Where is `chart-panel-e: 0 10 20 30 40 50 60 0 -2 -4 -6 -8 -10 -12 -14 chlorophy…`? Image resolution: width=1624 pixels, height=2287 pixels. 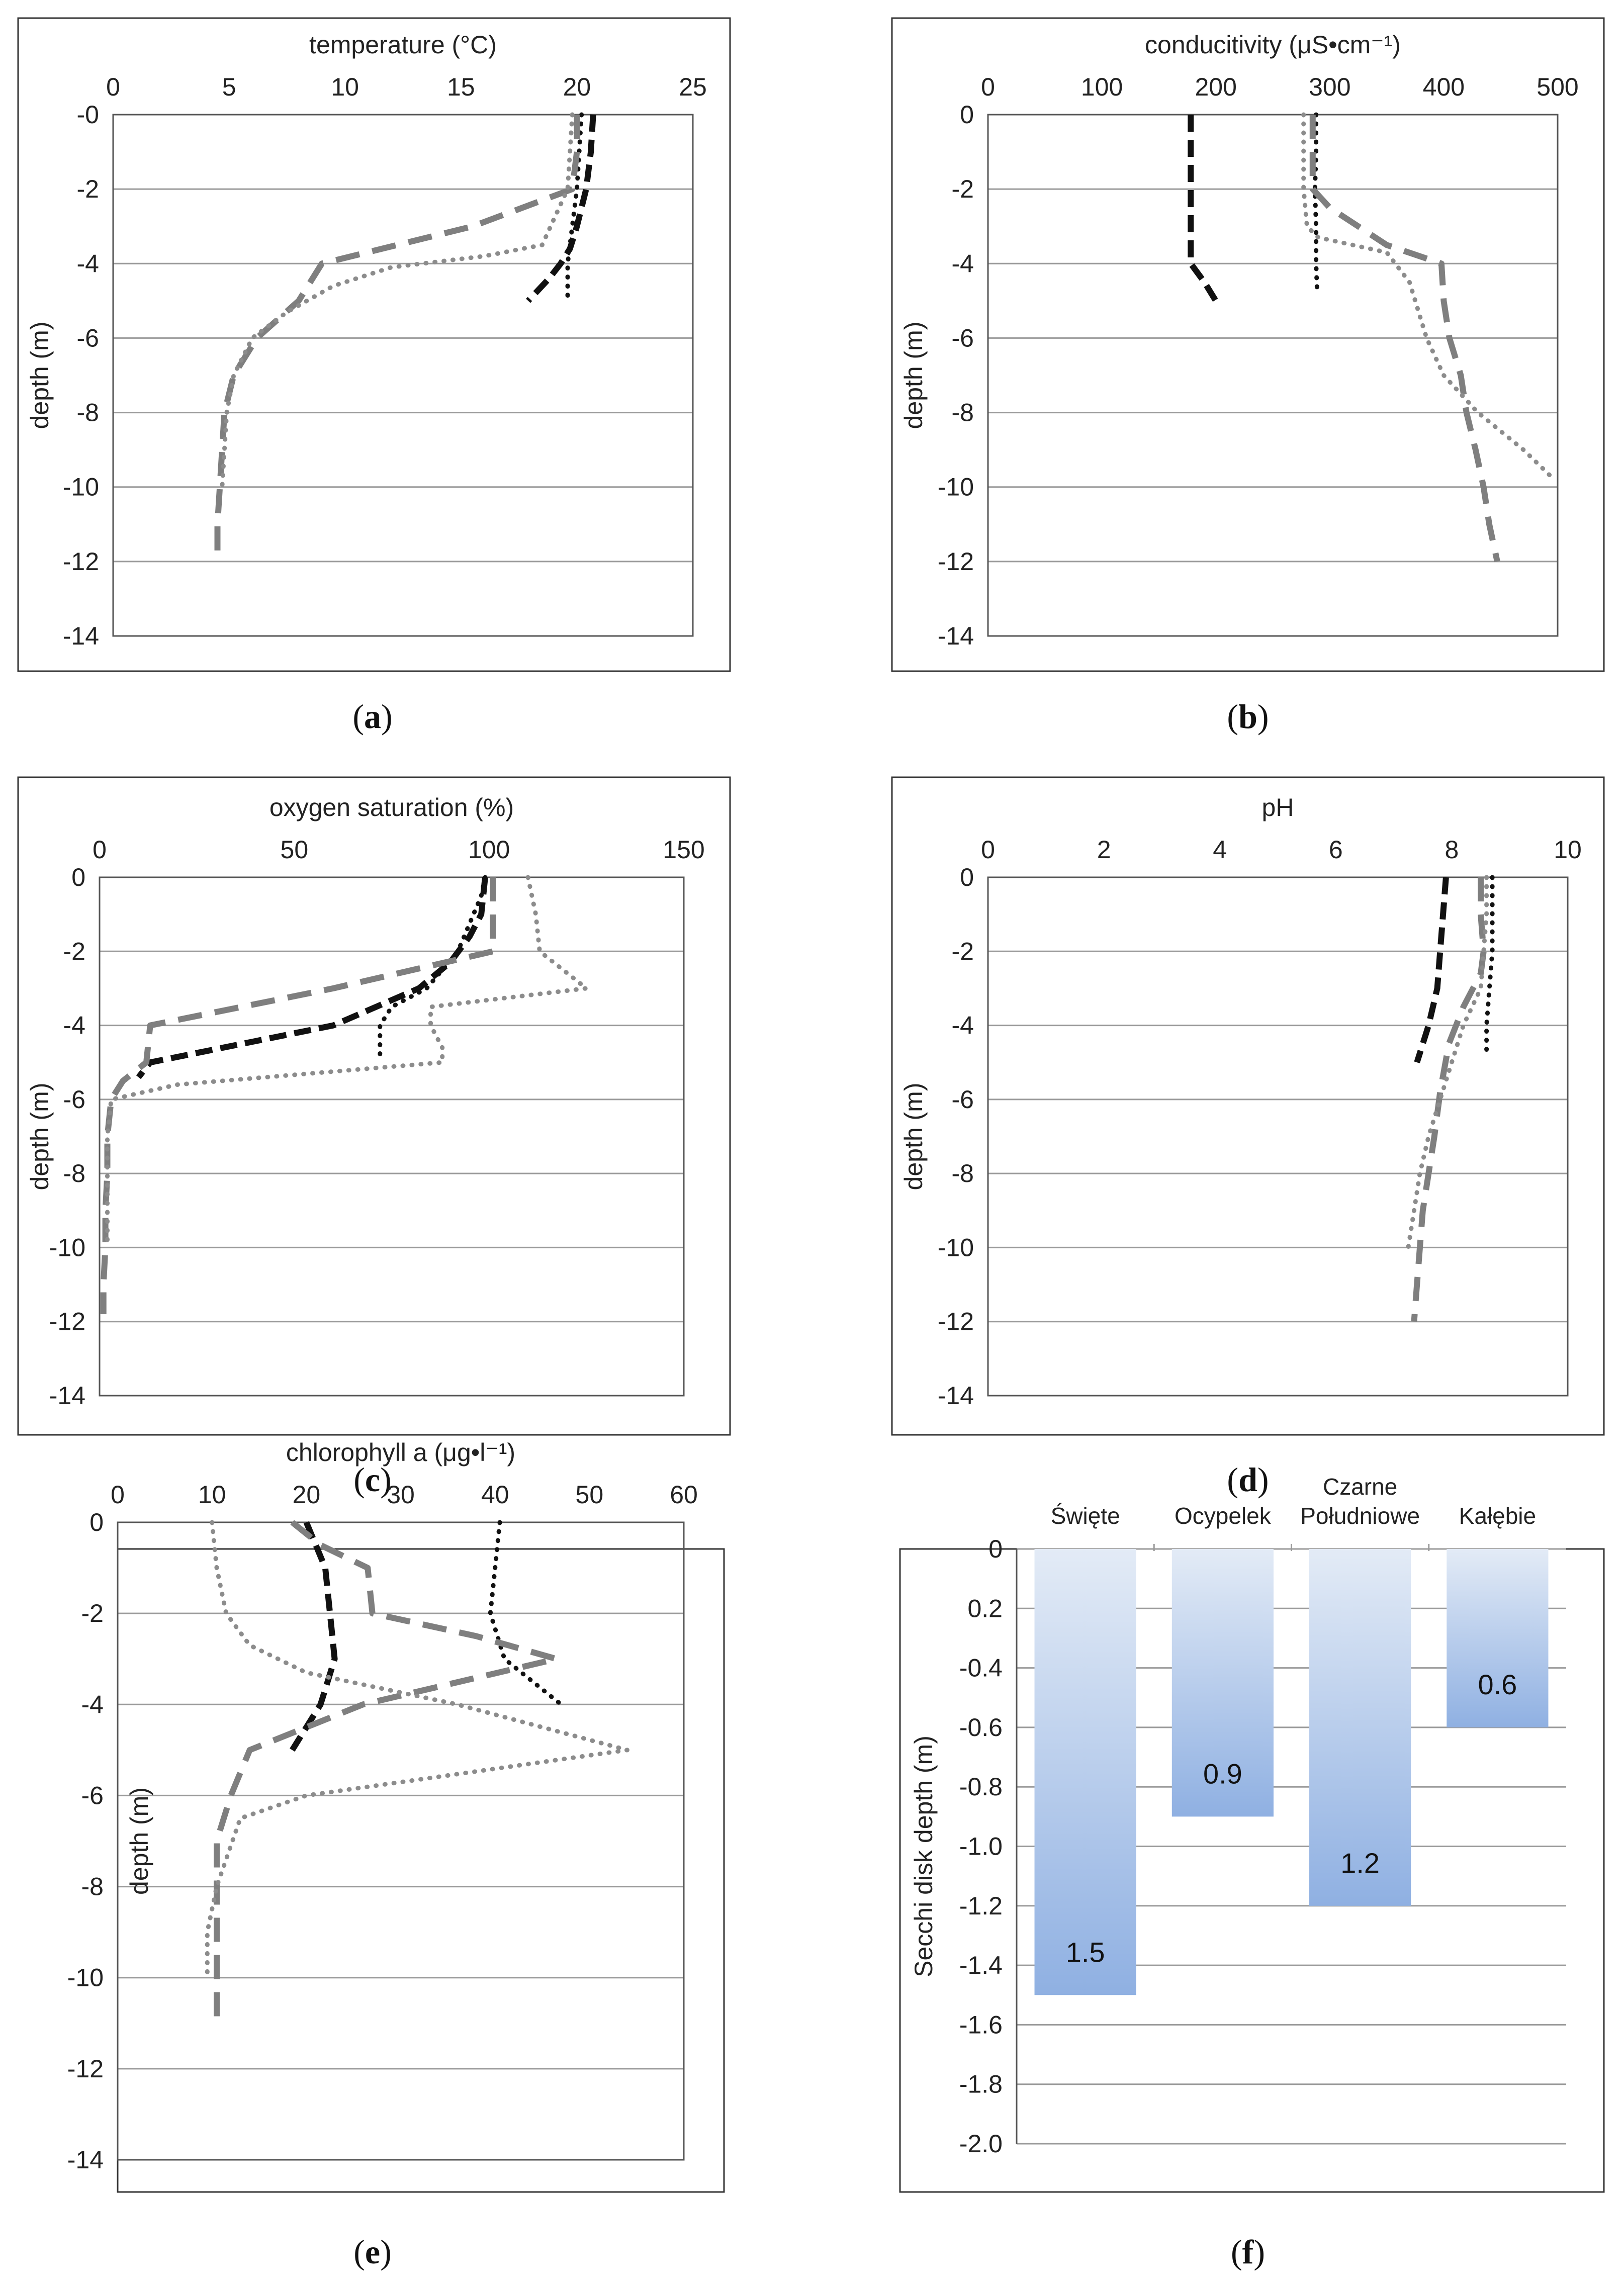 chart-panel-e: 0 10 20 30 40 50 60 0 -2 -4 -6 -8 -10 -12 -14 chlorophy… is located at coordinates (396, 1854).